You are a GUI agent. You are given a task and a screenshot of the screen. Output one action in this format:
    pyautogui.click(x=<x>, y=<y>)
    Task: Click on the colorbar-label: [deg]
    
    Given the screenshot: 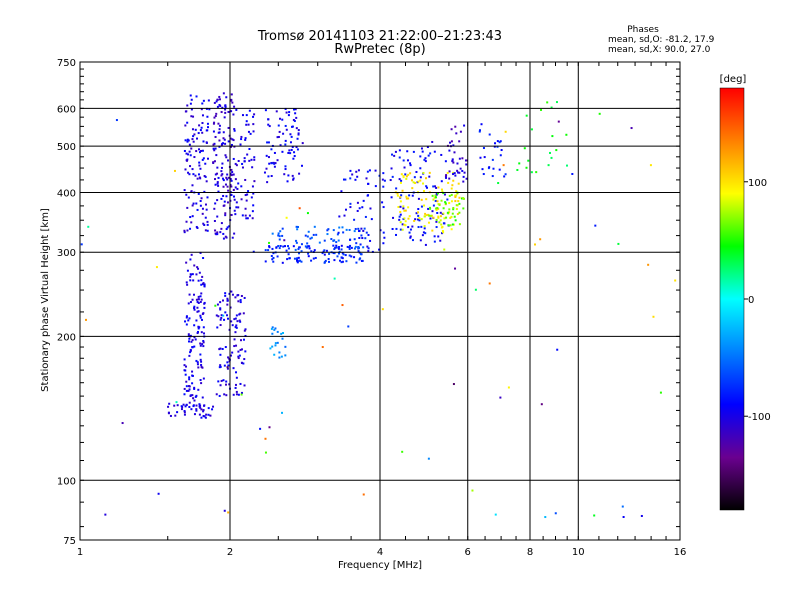 What is the action you would take?
    pyautogui.click(x=733, y=79)
    